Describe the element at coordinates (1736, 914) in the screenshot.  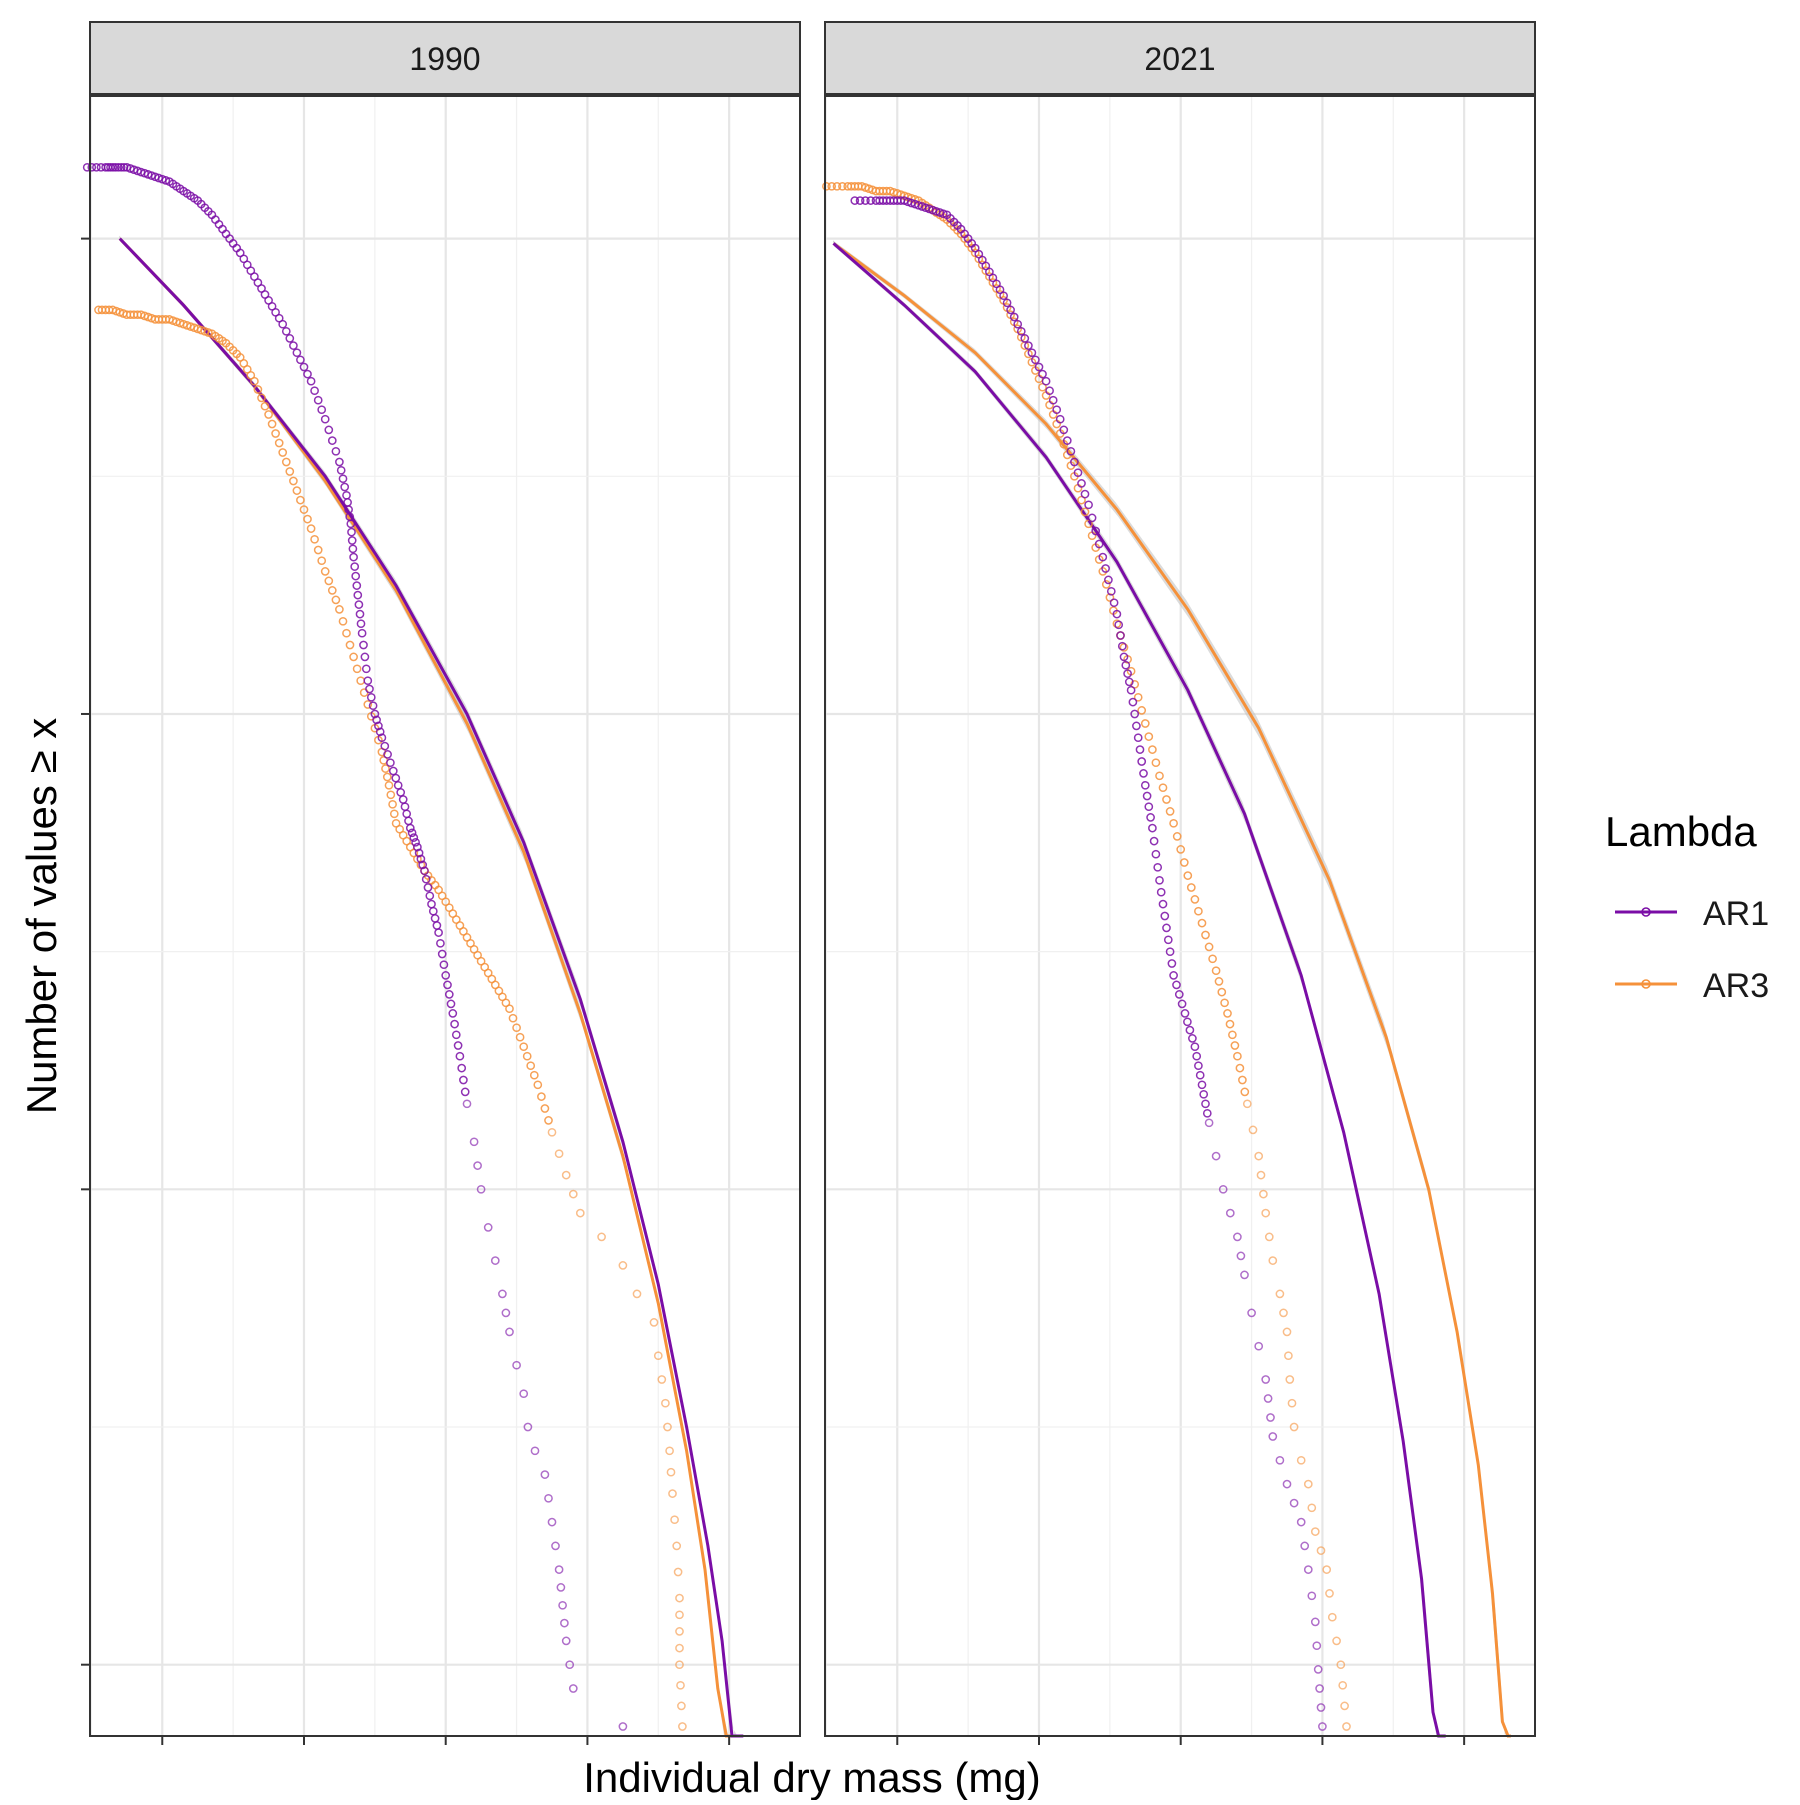
I see `legend-label-ar1: AR1` at that location.